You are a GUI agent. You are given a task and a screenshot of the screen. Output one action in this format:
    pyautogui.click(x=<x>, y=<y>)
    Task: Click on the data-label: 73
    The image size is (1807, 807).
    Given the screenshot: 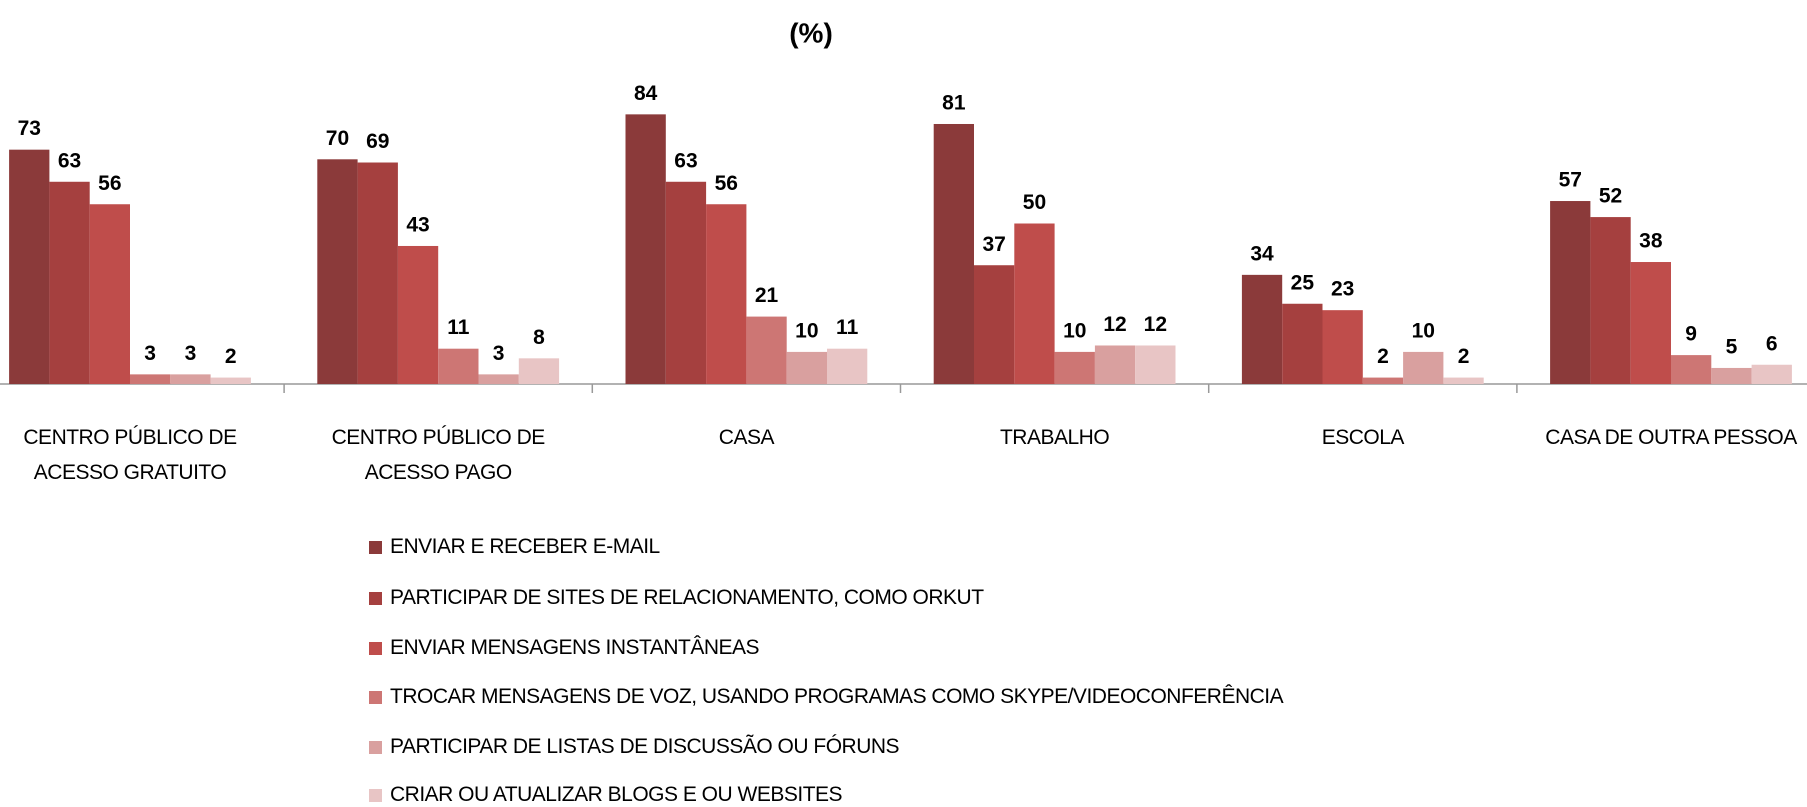 What is the action you would take?
    pyautogui.click(x=29, y=128)
    